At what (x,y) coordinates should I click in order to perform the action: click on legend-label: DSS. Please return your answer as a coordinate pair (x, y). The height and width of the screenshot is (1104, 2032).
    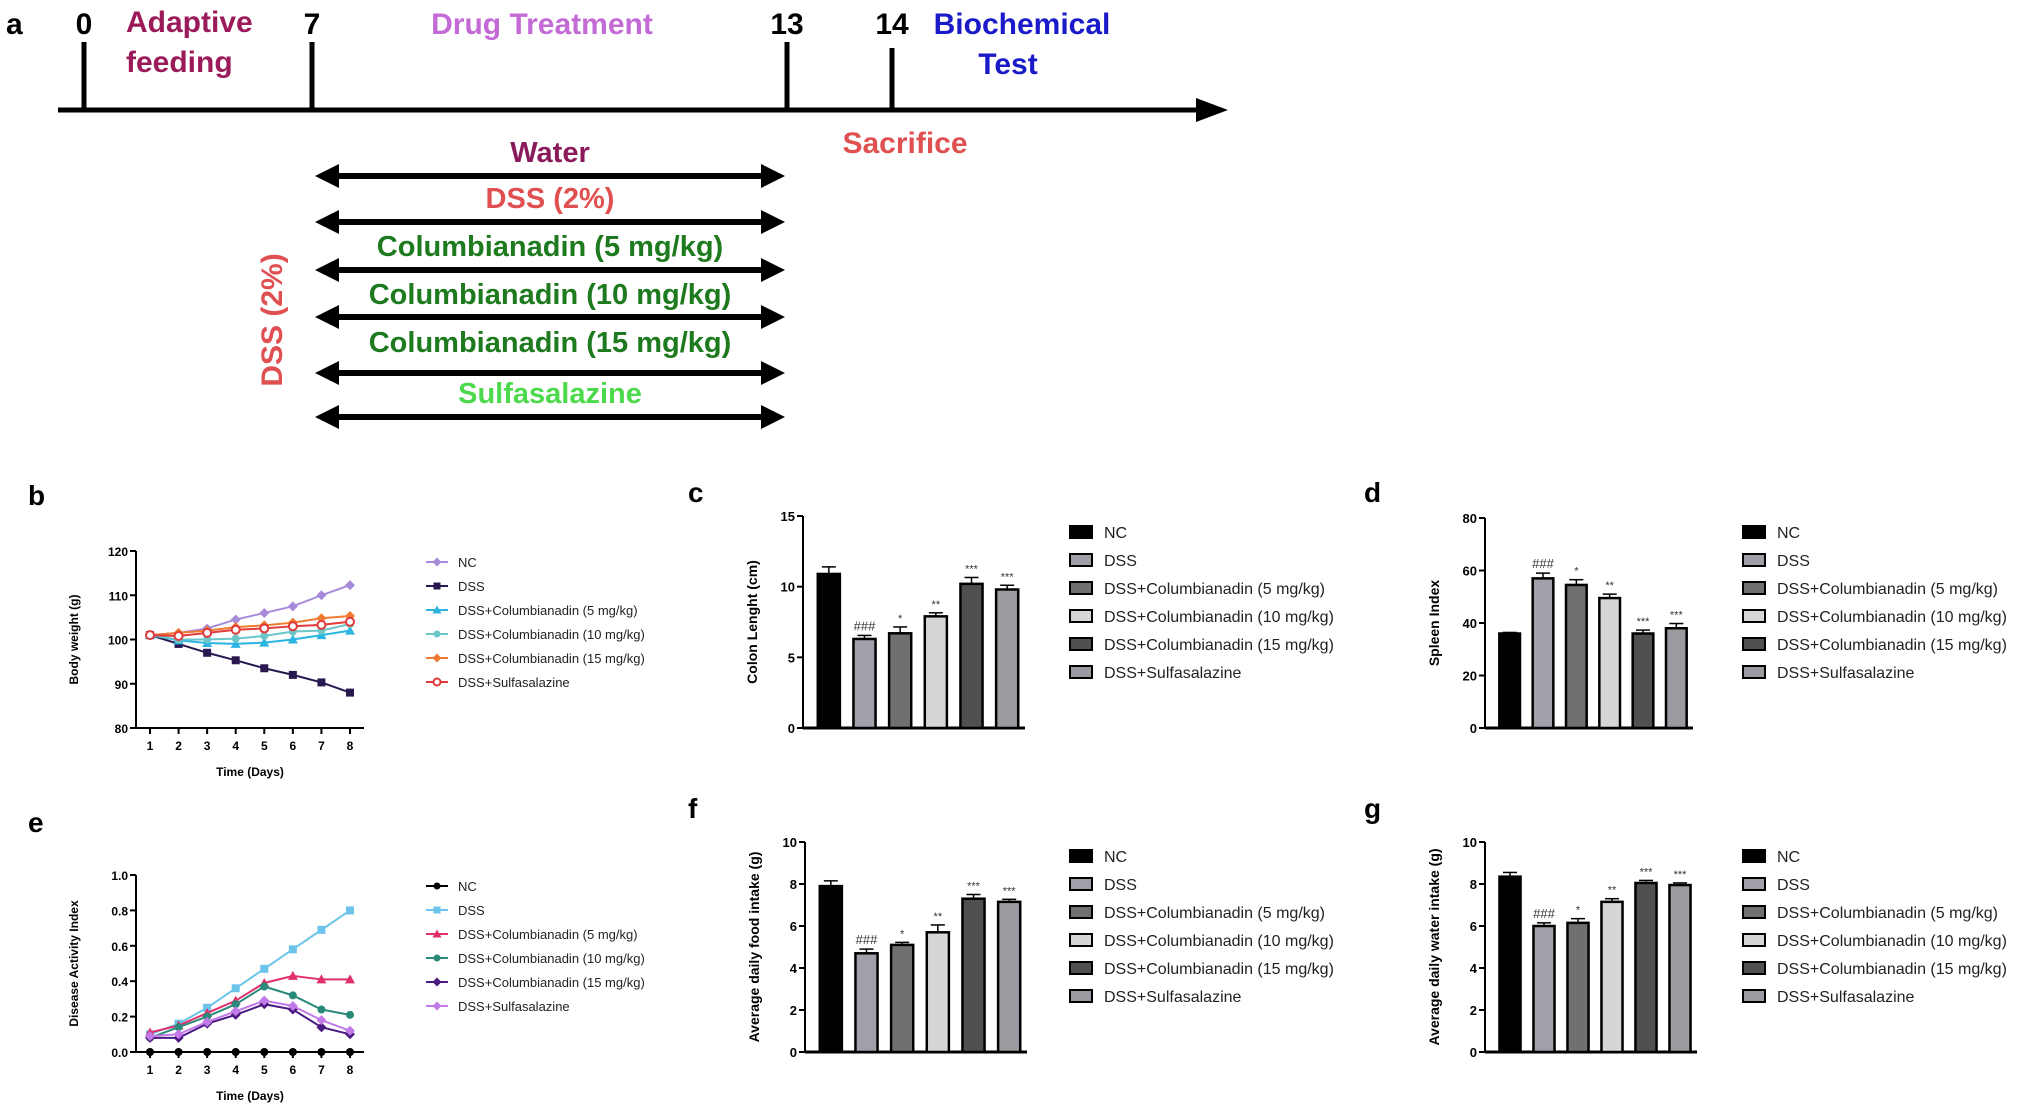
    Looking at the image, I should click on (1793, 561).